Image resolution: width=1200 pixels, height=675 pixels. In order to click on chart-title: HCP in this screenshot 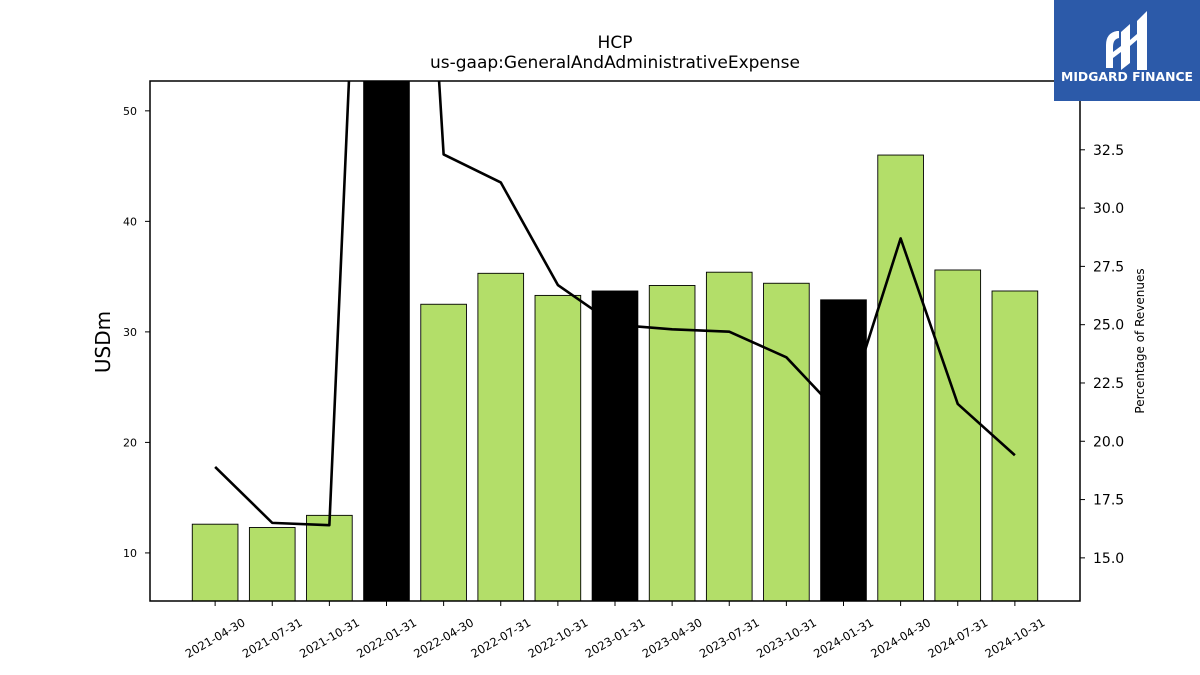, I will do `click(615, 43)`.